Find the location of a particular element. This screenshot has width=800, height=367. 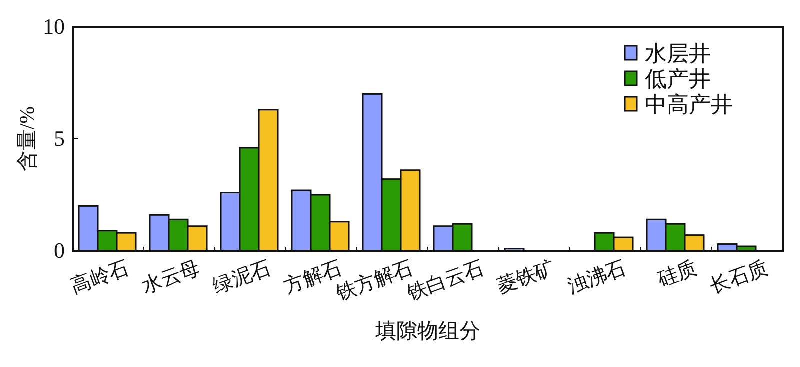

y-tick-label: 0 is located at coordinates (59, 250).